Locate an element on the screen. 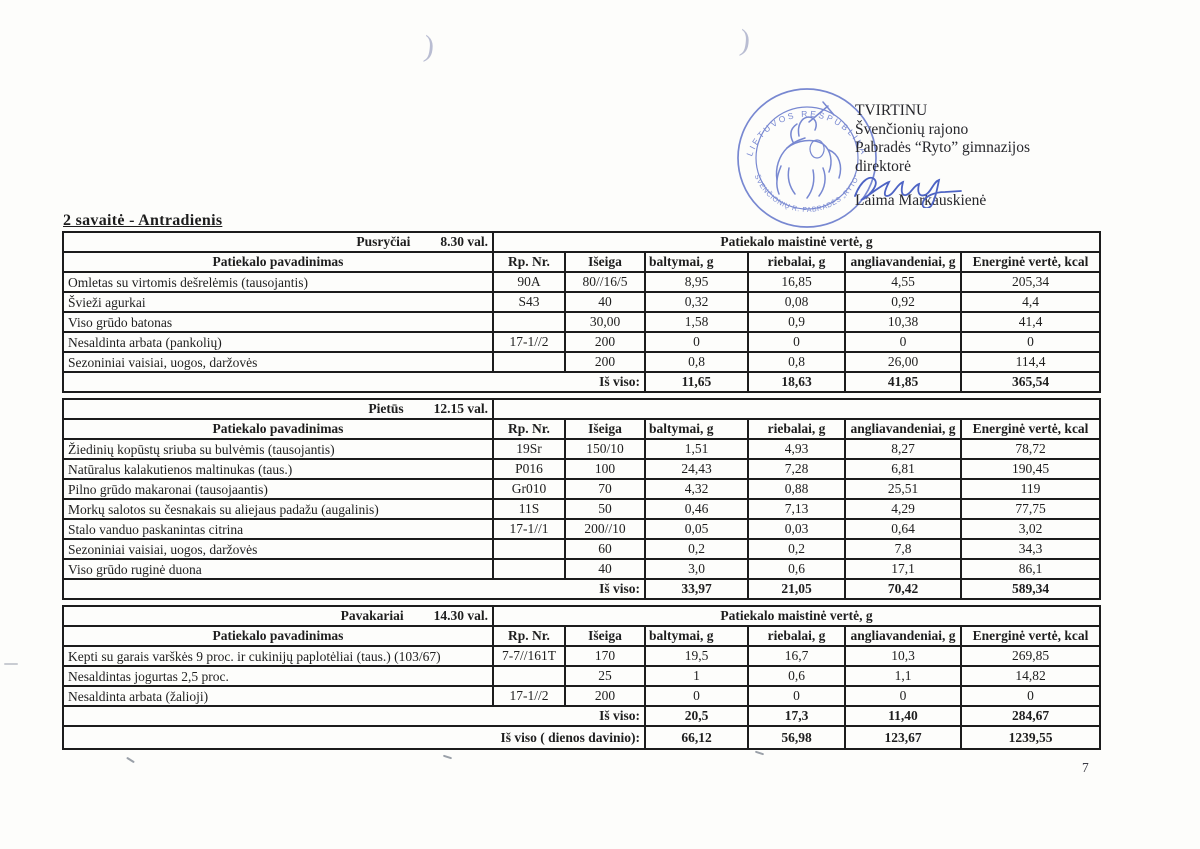  dish-value-cell: 3,02 is located at coordinates (1030, 529).